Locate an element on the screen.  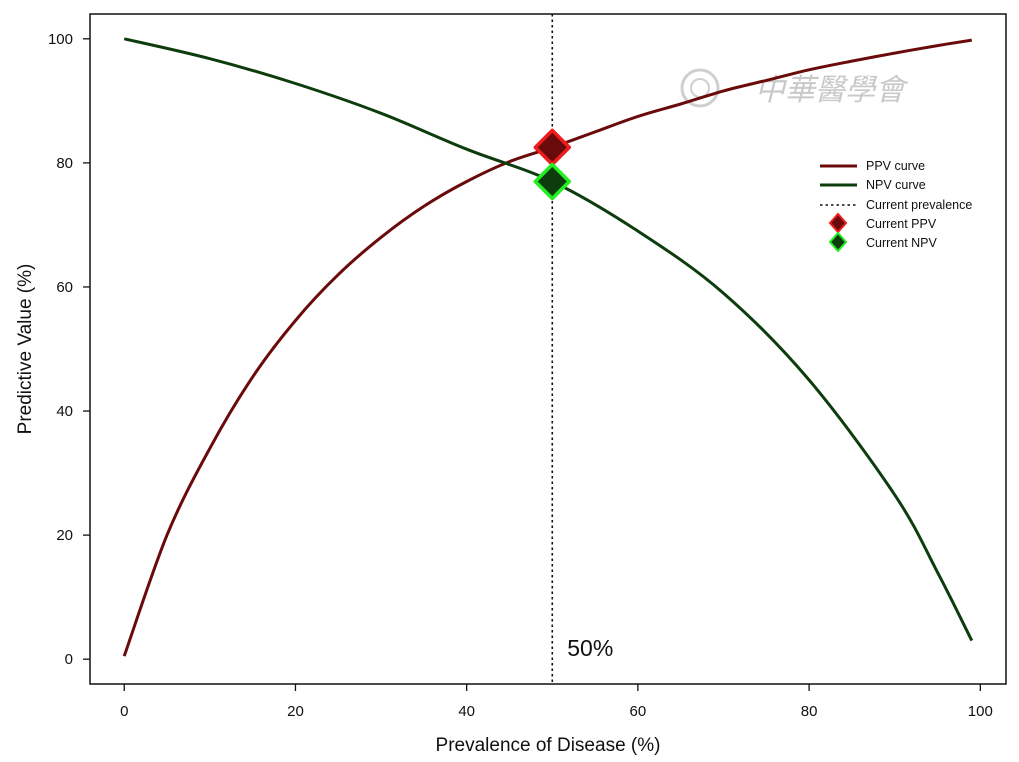
legend-label-current-ppv: Current PPV is located at coordinates (901, 224).